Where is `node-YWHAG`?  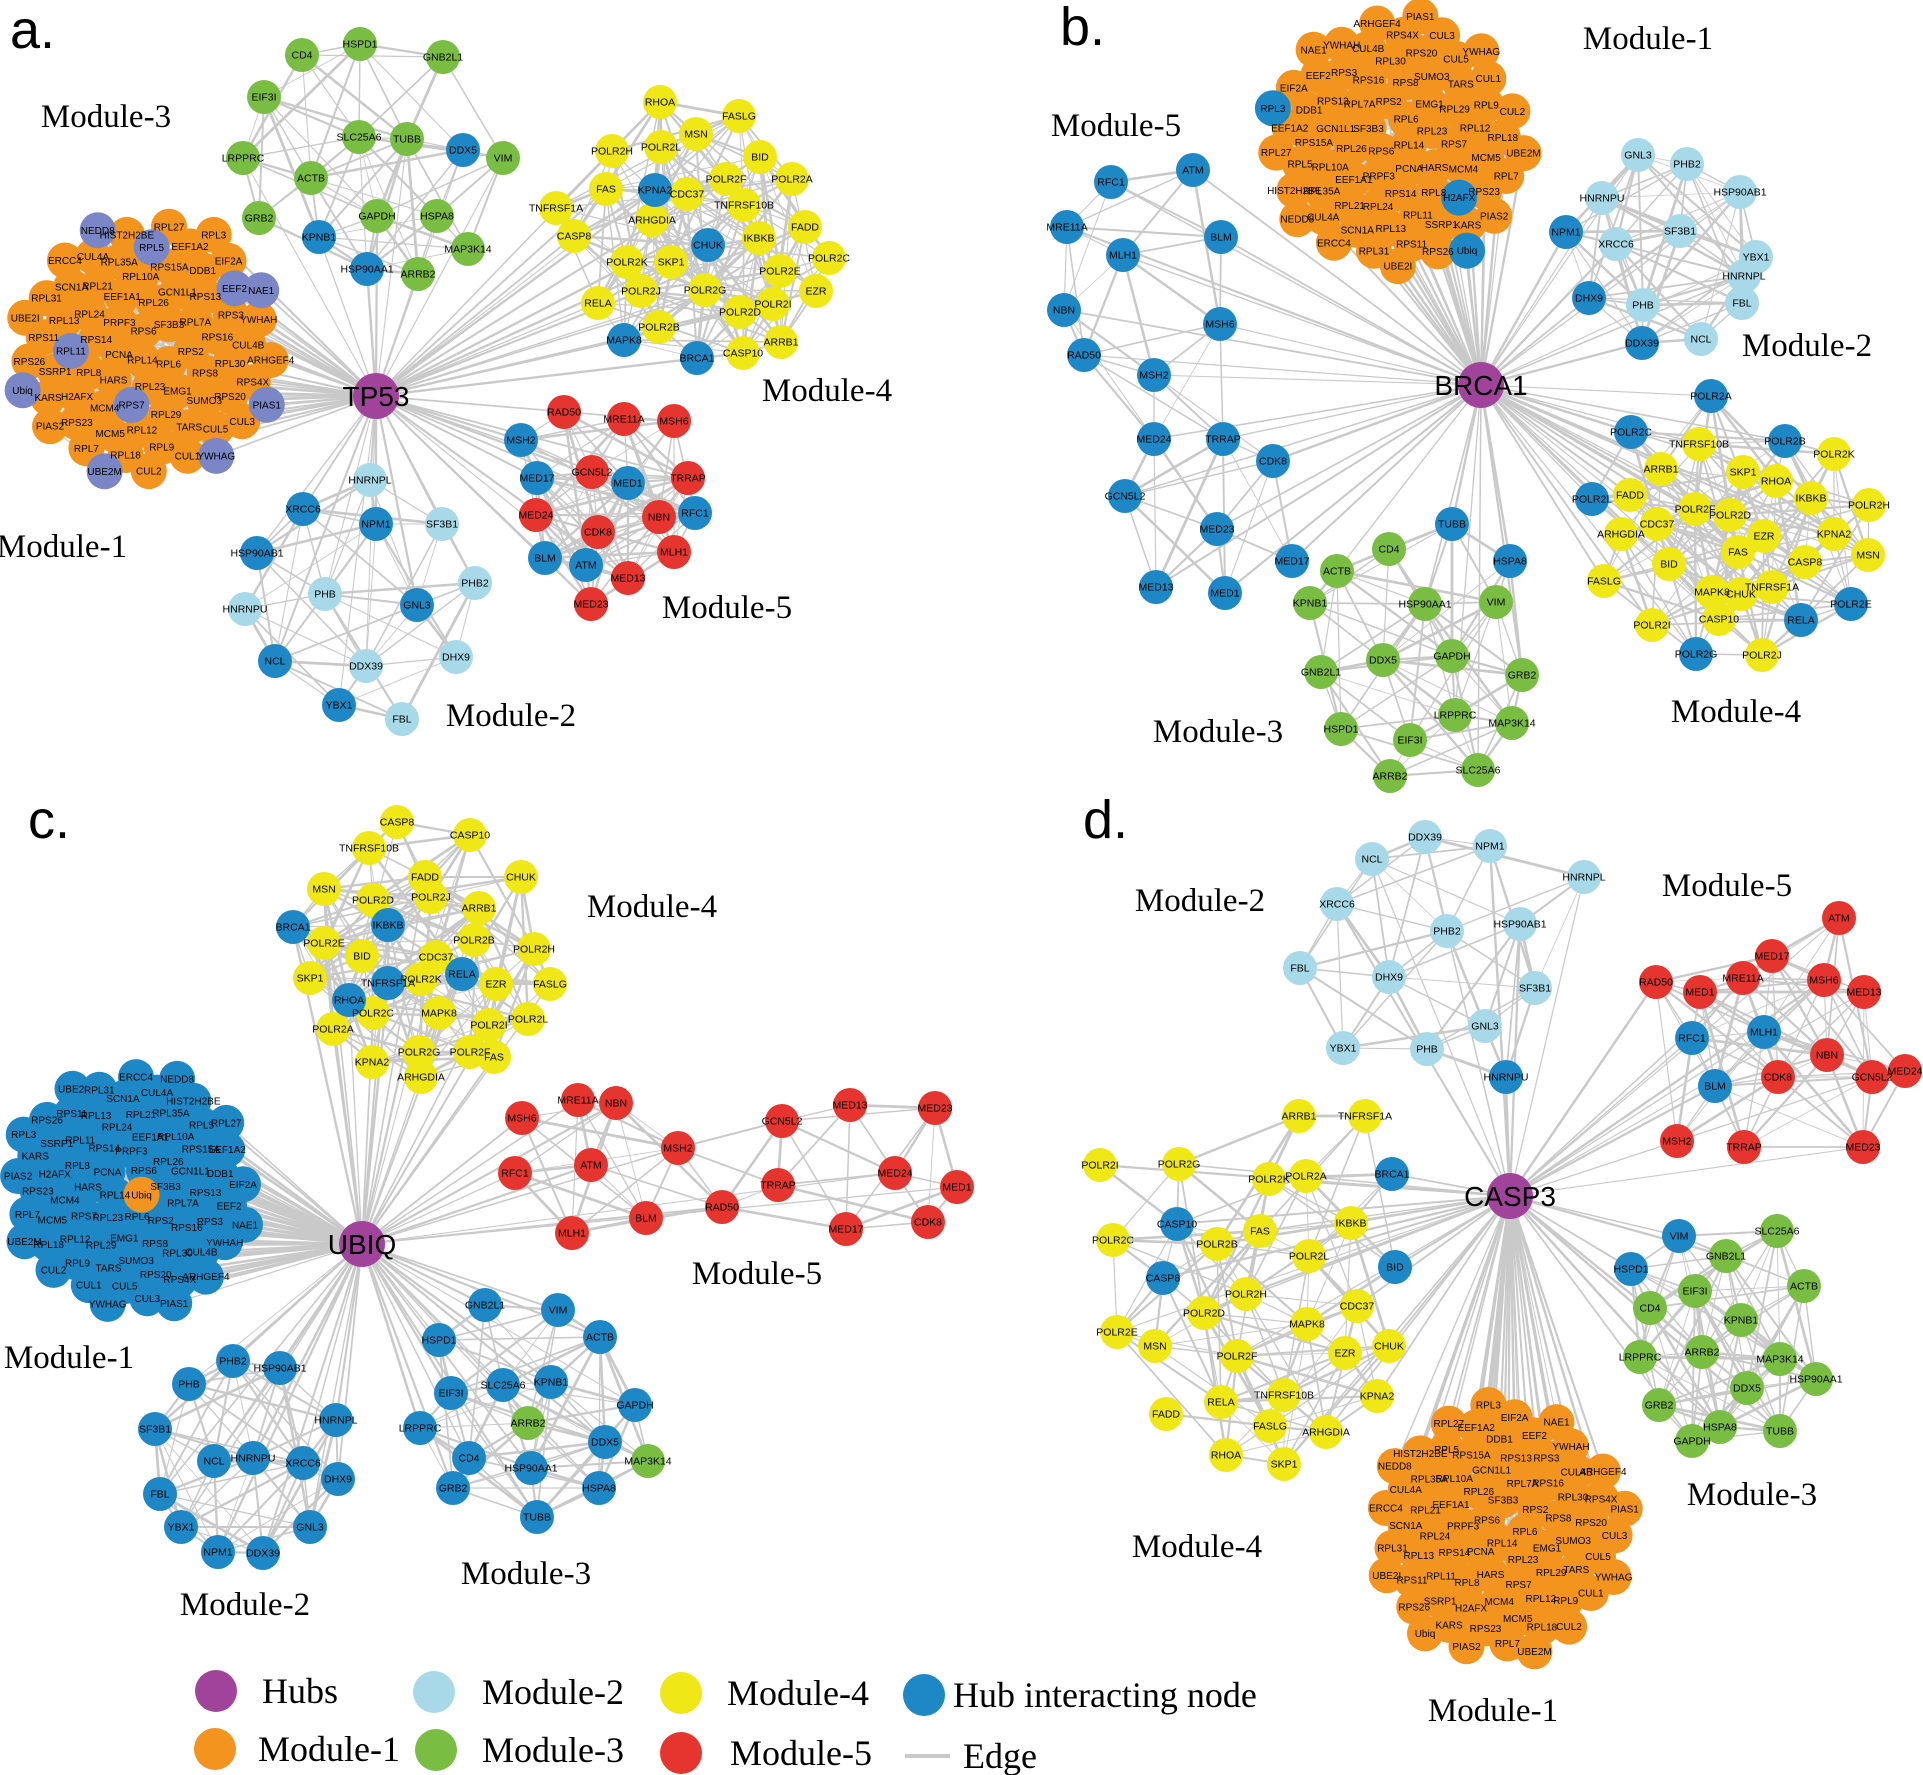 node-YWHAG is located at coordinates (1481, 51).